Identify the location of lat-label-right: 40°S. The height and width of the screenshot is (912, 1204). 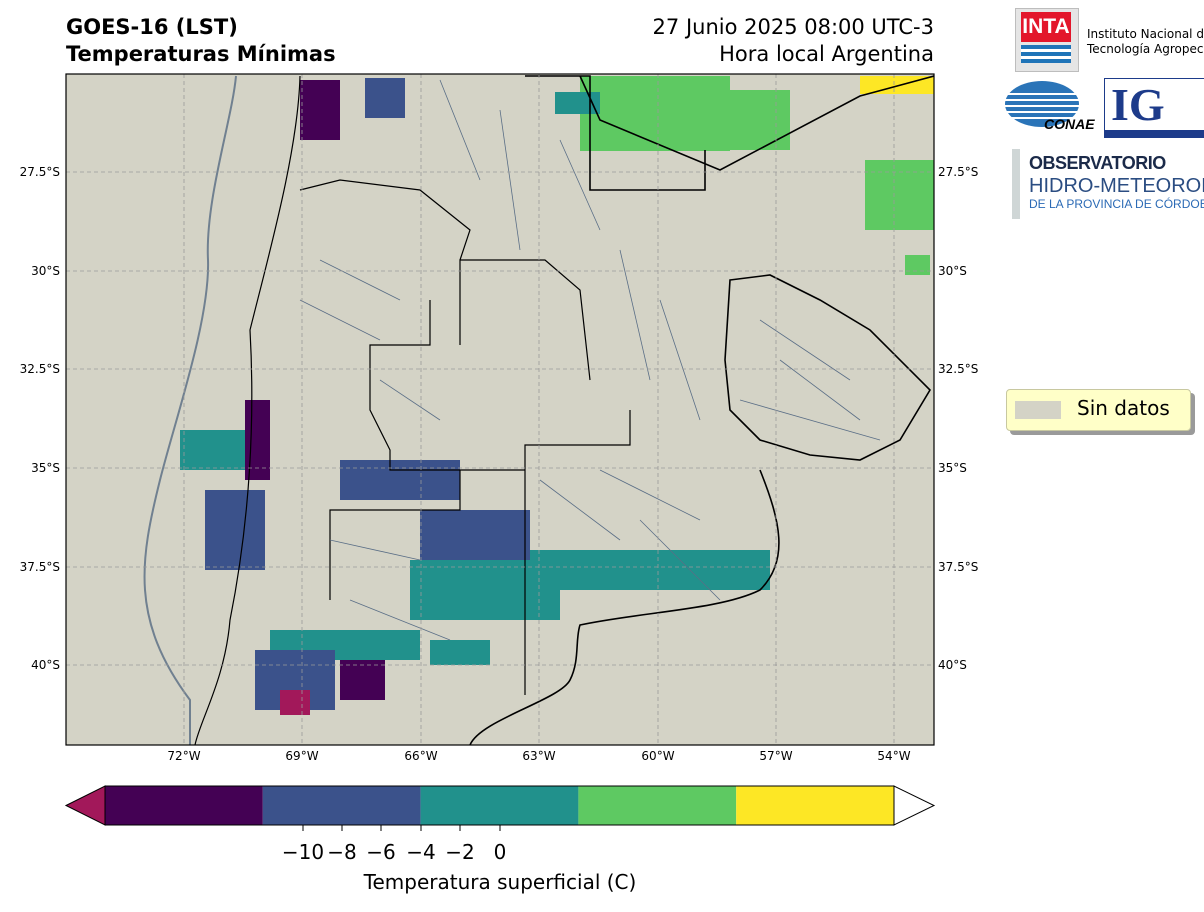
(952, 665).